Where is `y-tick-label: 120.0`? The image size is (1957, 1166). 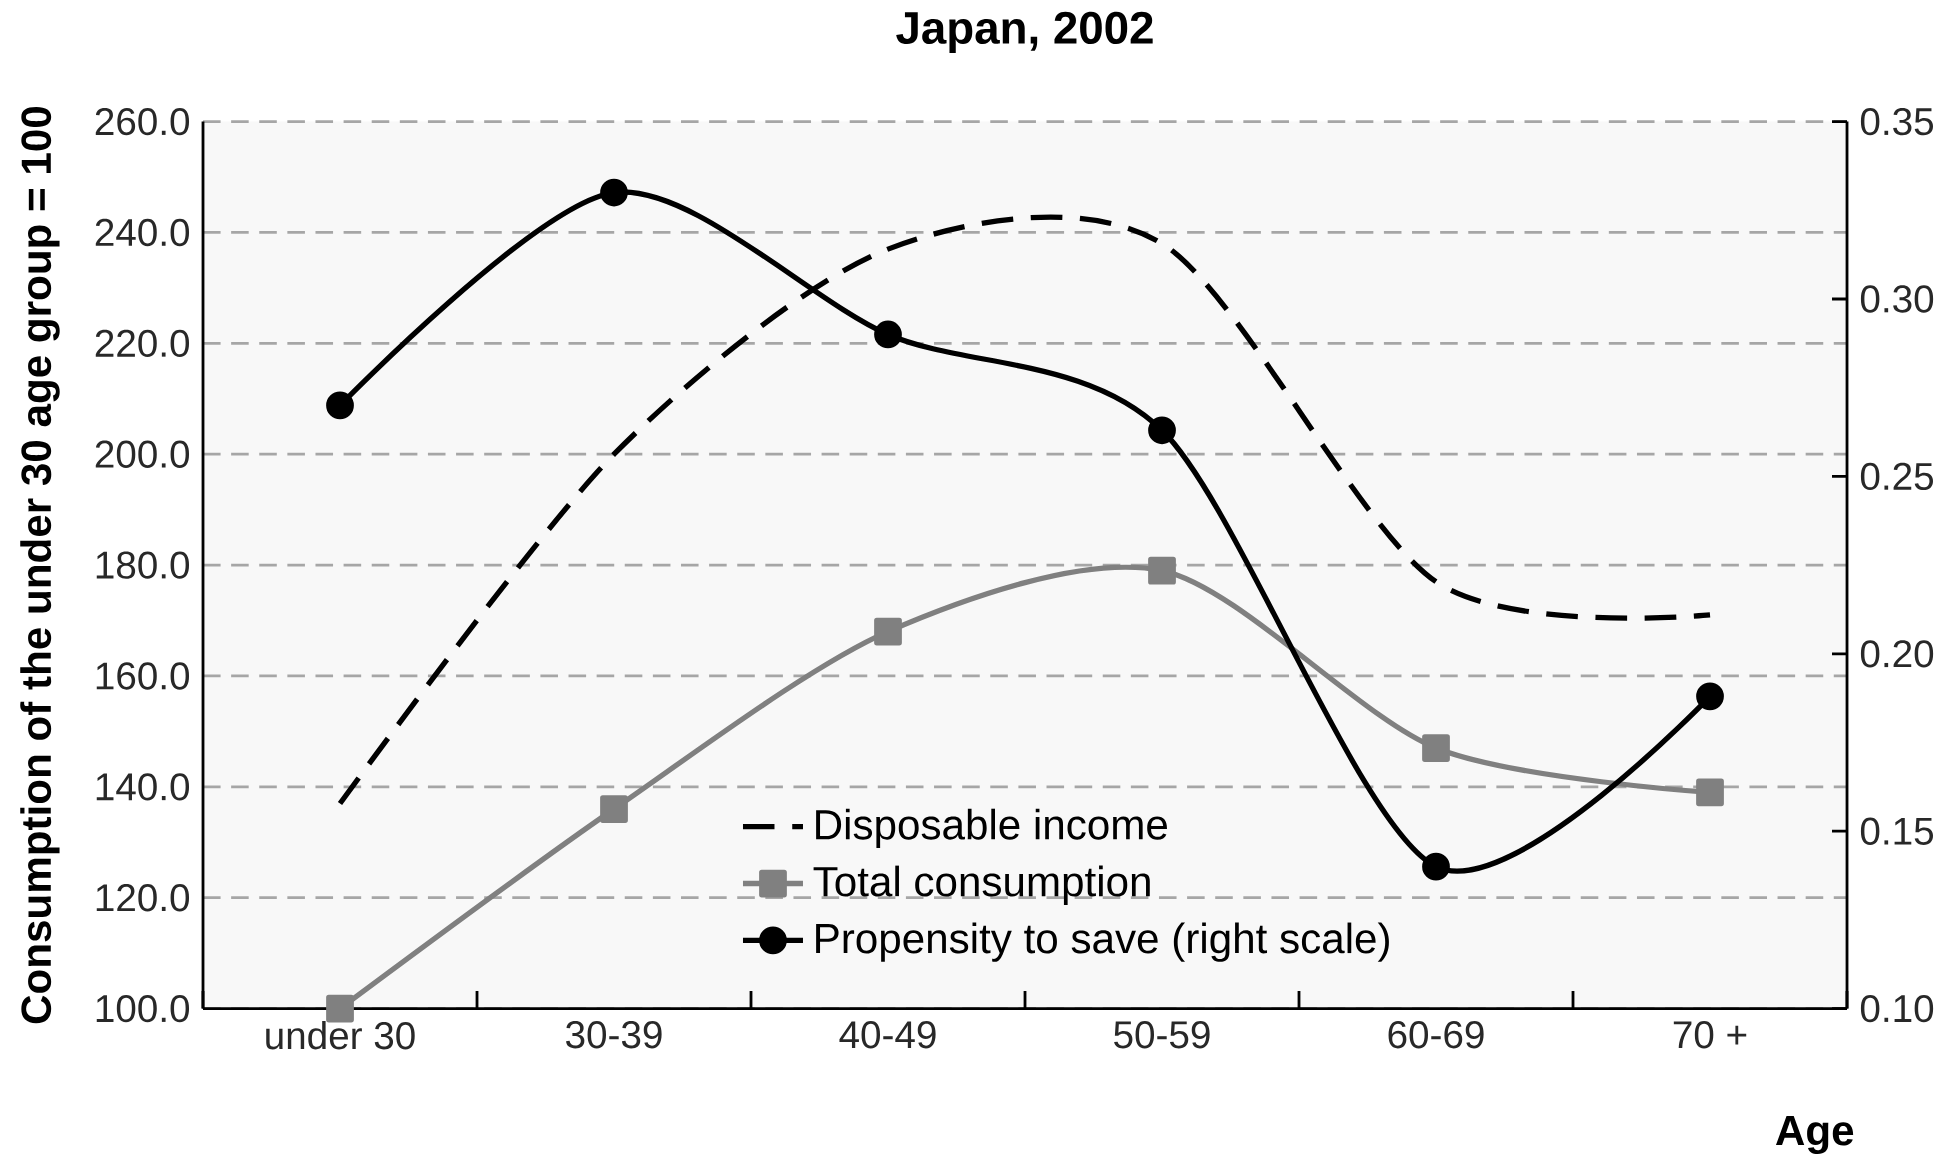
y-tick-label: 120.0 is located at coordinates (143, 898).